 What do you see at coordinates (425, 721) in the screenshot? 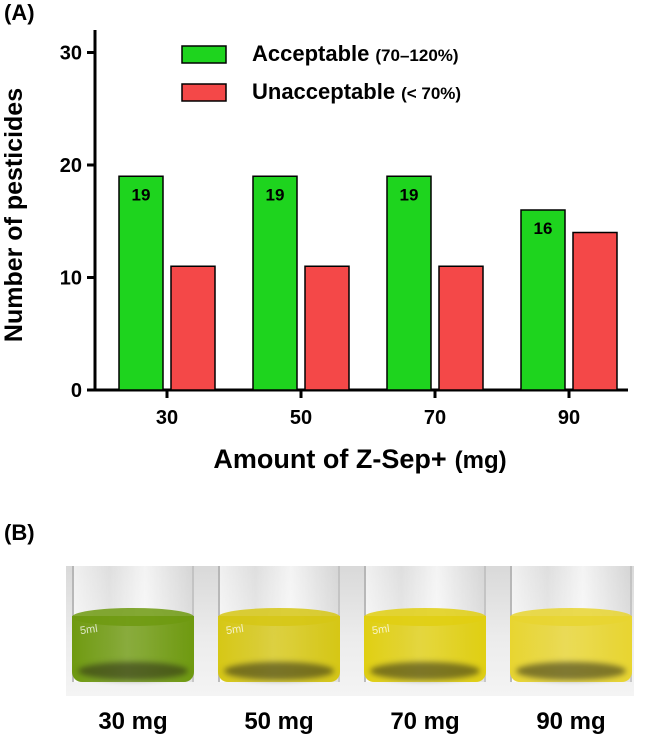
I see `vial-label: 70 mg` at bounding box center [425, 721].